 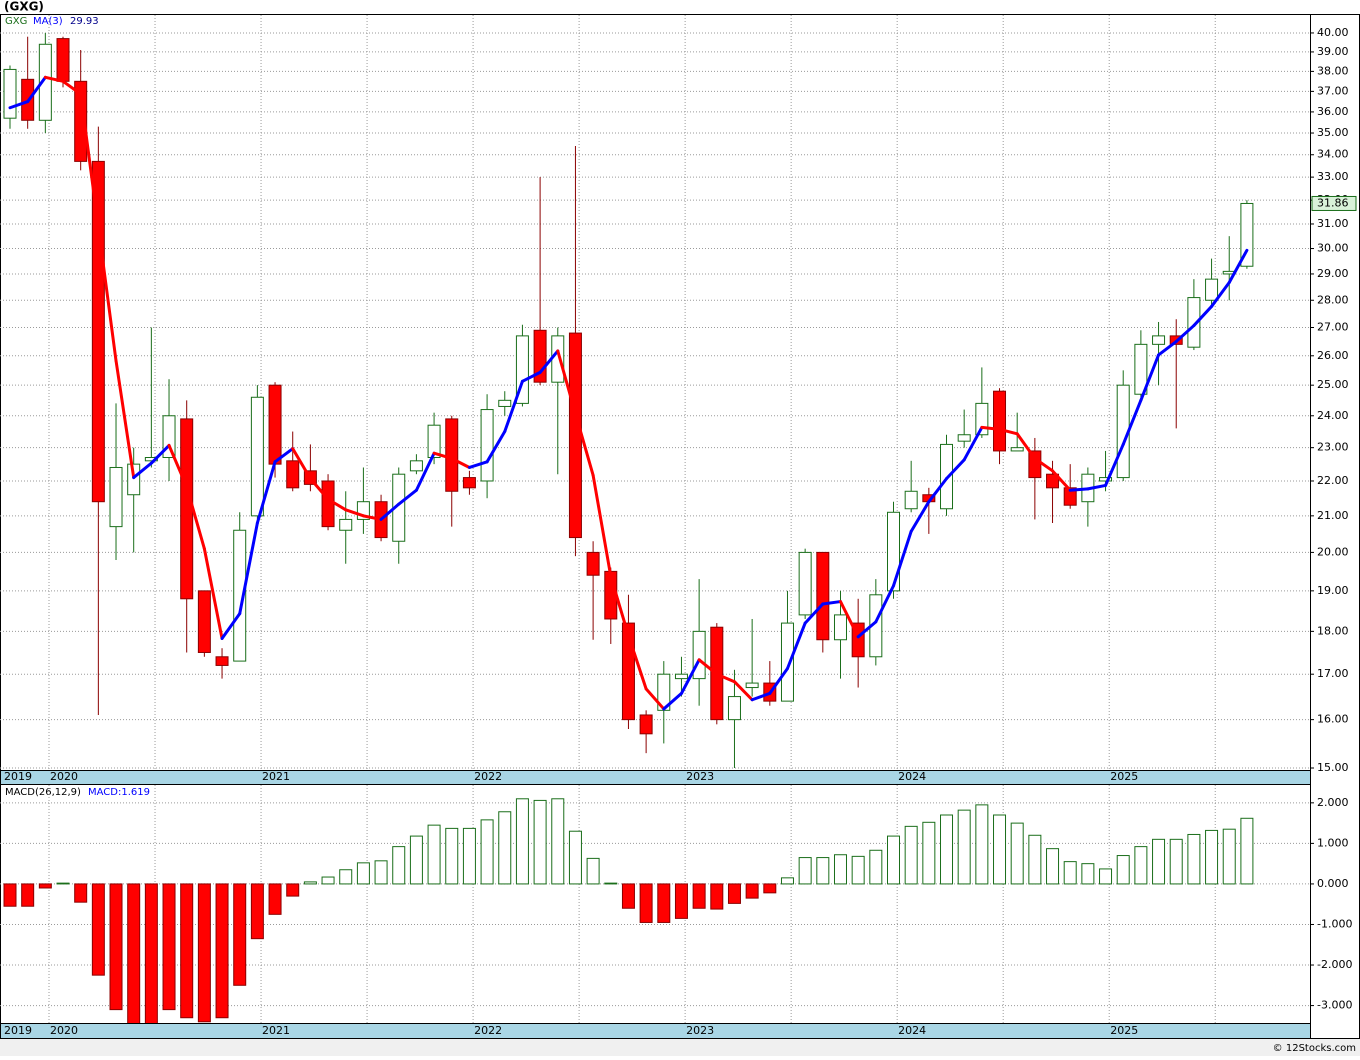 What do you see at coordinates (1334, 964) in the screenshot?
I see `y-tick-label: -2.000` at bounding box center [1334, 964].